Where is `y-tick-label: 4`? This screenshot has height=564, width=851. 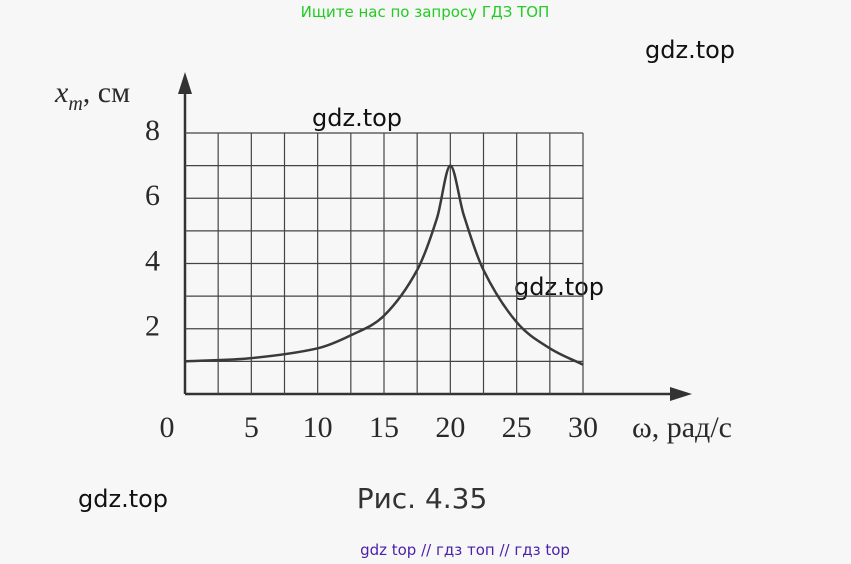
y-tick-label: 4 is located at coordinates (152, 260).